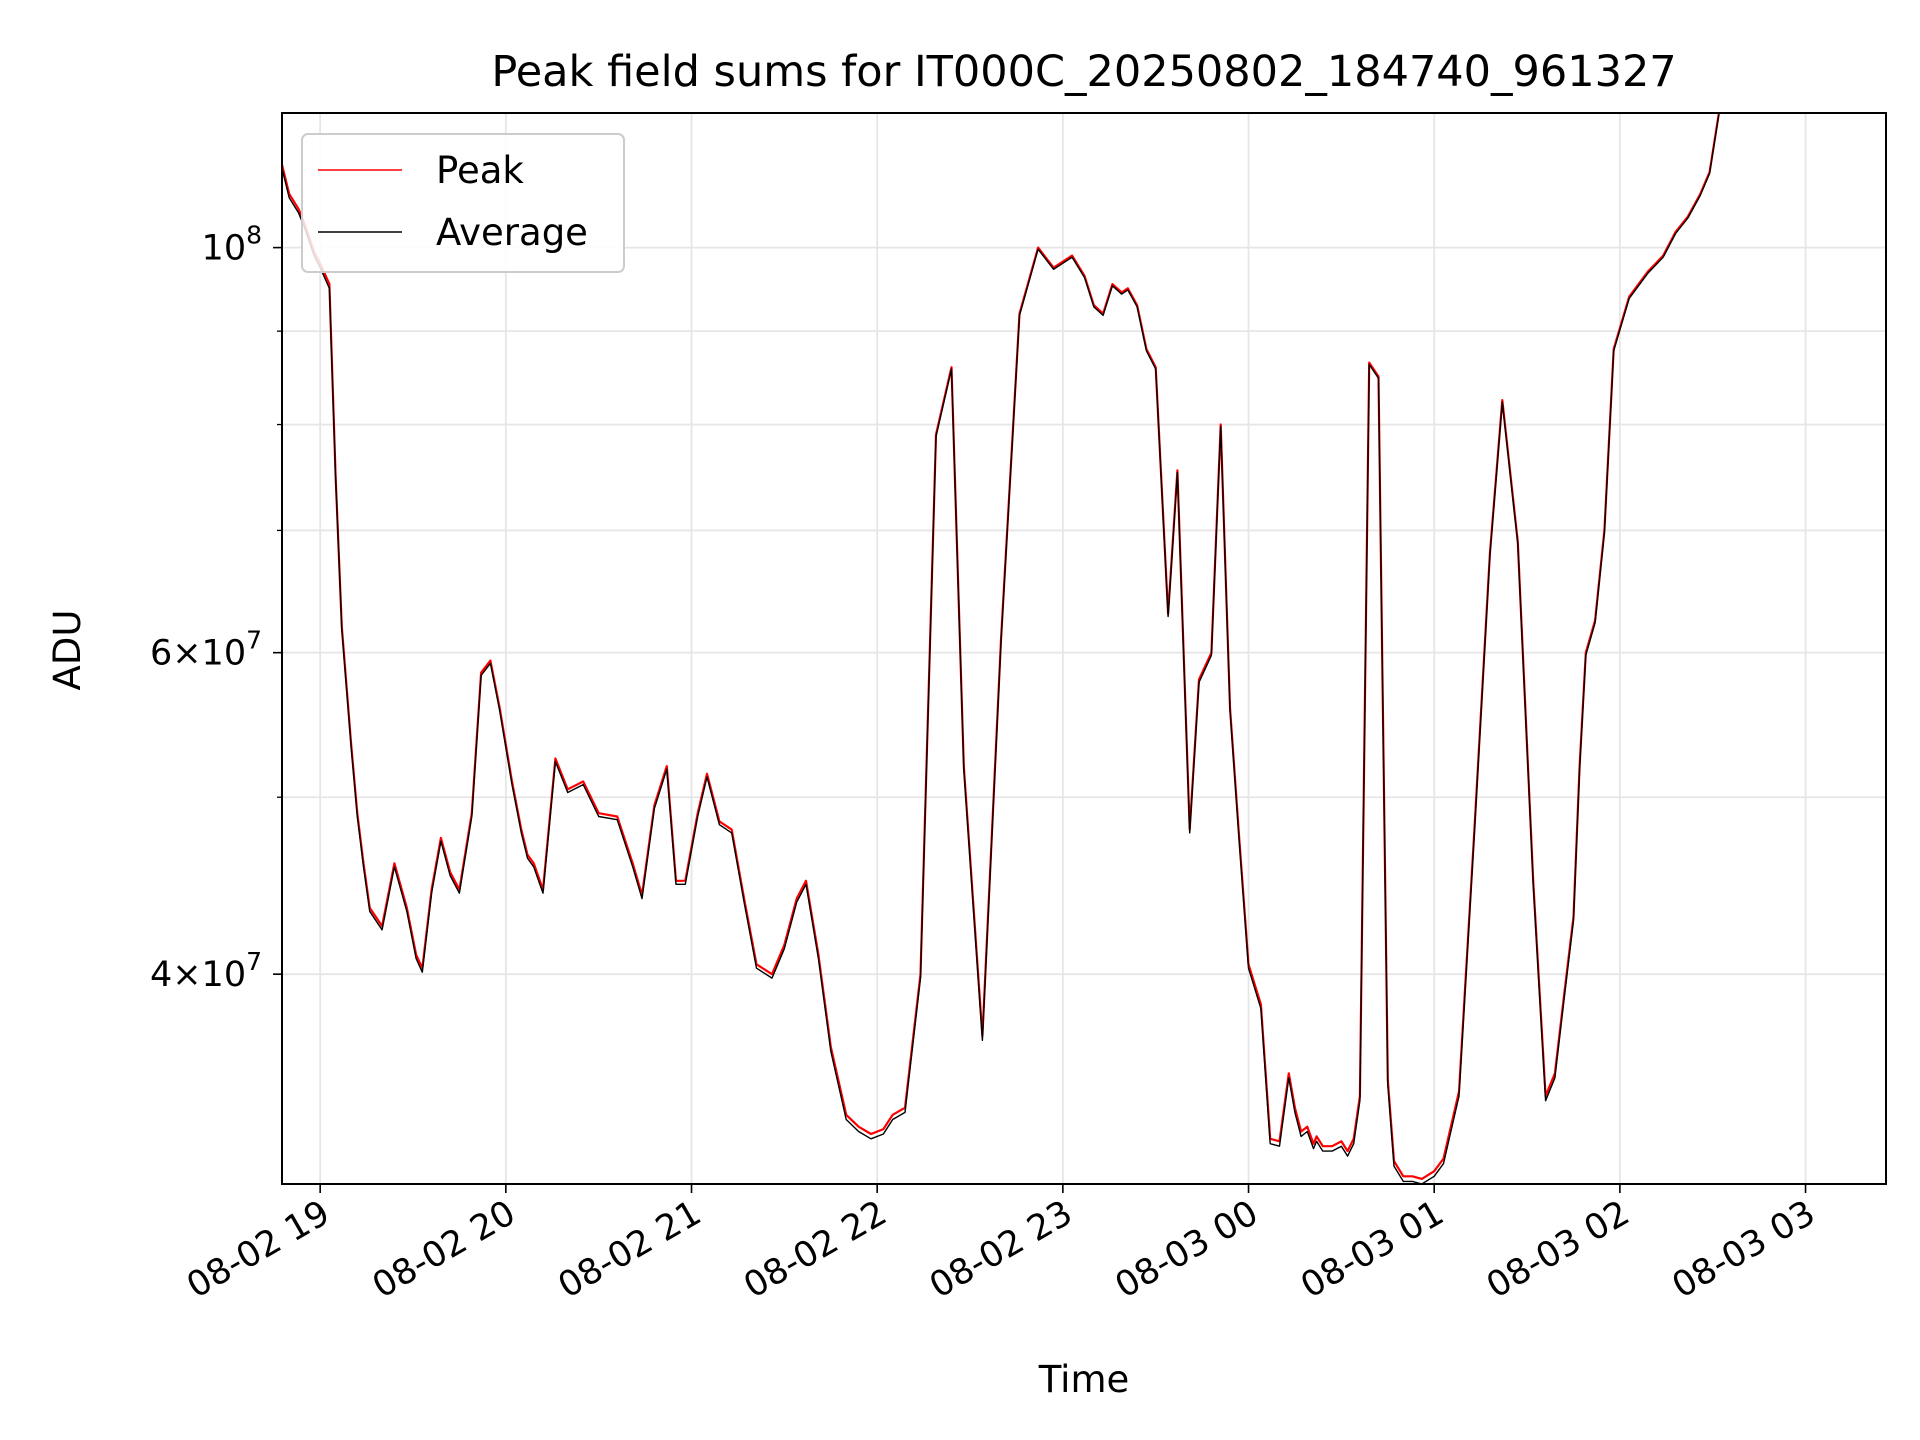  I want to click on legend-label-average: Average, so click(512, 232).